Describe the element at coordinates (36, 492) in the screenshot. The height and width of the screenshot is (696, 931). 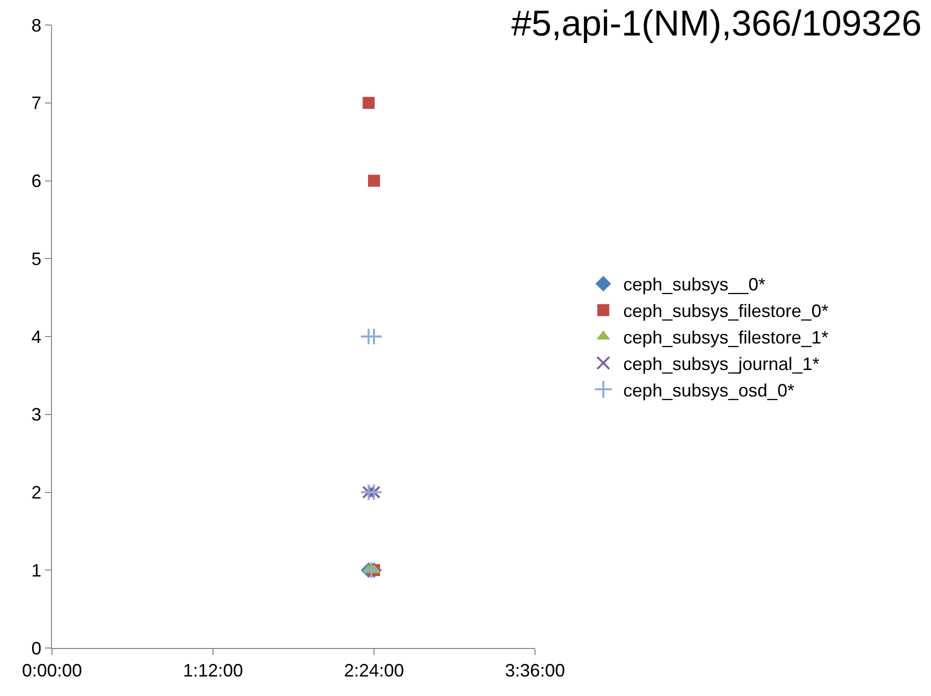
I see `y-tick-label: 2` at that location.